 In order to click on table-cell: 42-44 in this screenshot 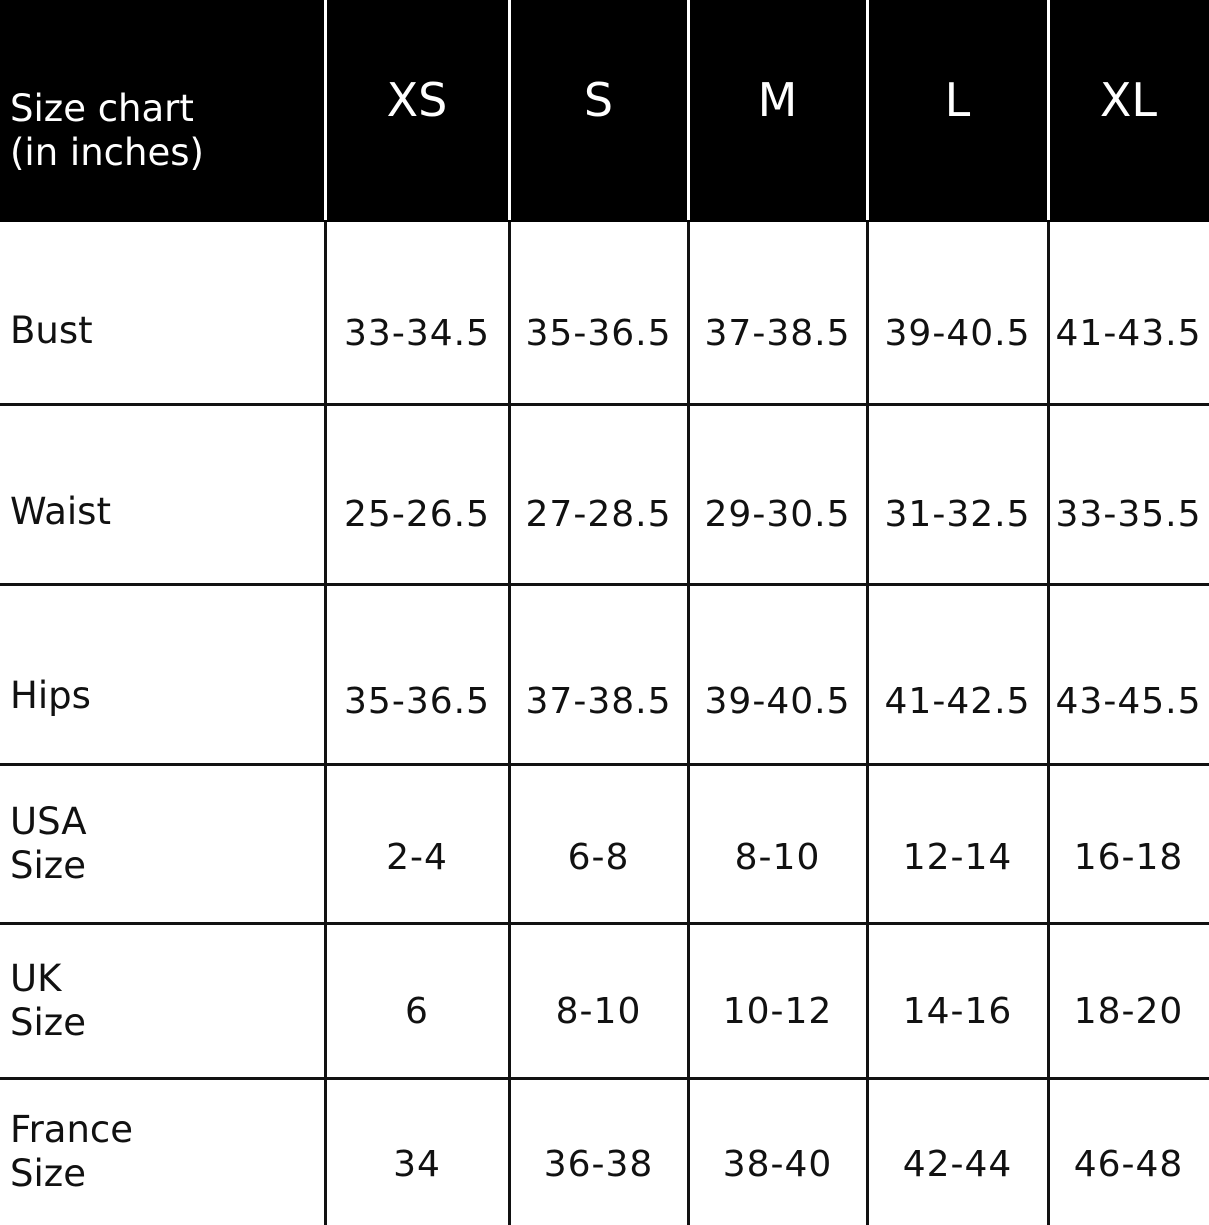, I will do `click(957, 1151)`.